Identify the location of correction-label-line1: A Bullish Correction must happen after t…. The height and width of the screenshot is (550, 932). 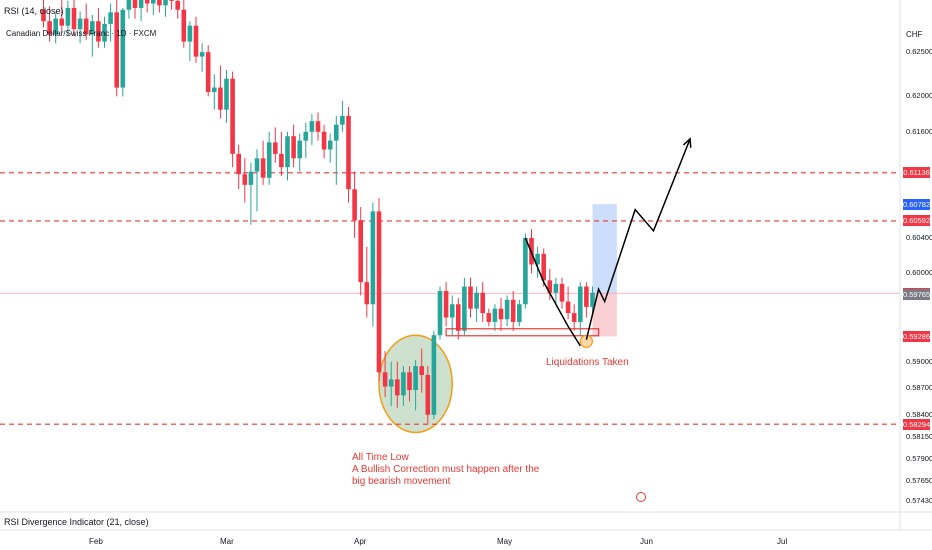
(446, 469).